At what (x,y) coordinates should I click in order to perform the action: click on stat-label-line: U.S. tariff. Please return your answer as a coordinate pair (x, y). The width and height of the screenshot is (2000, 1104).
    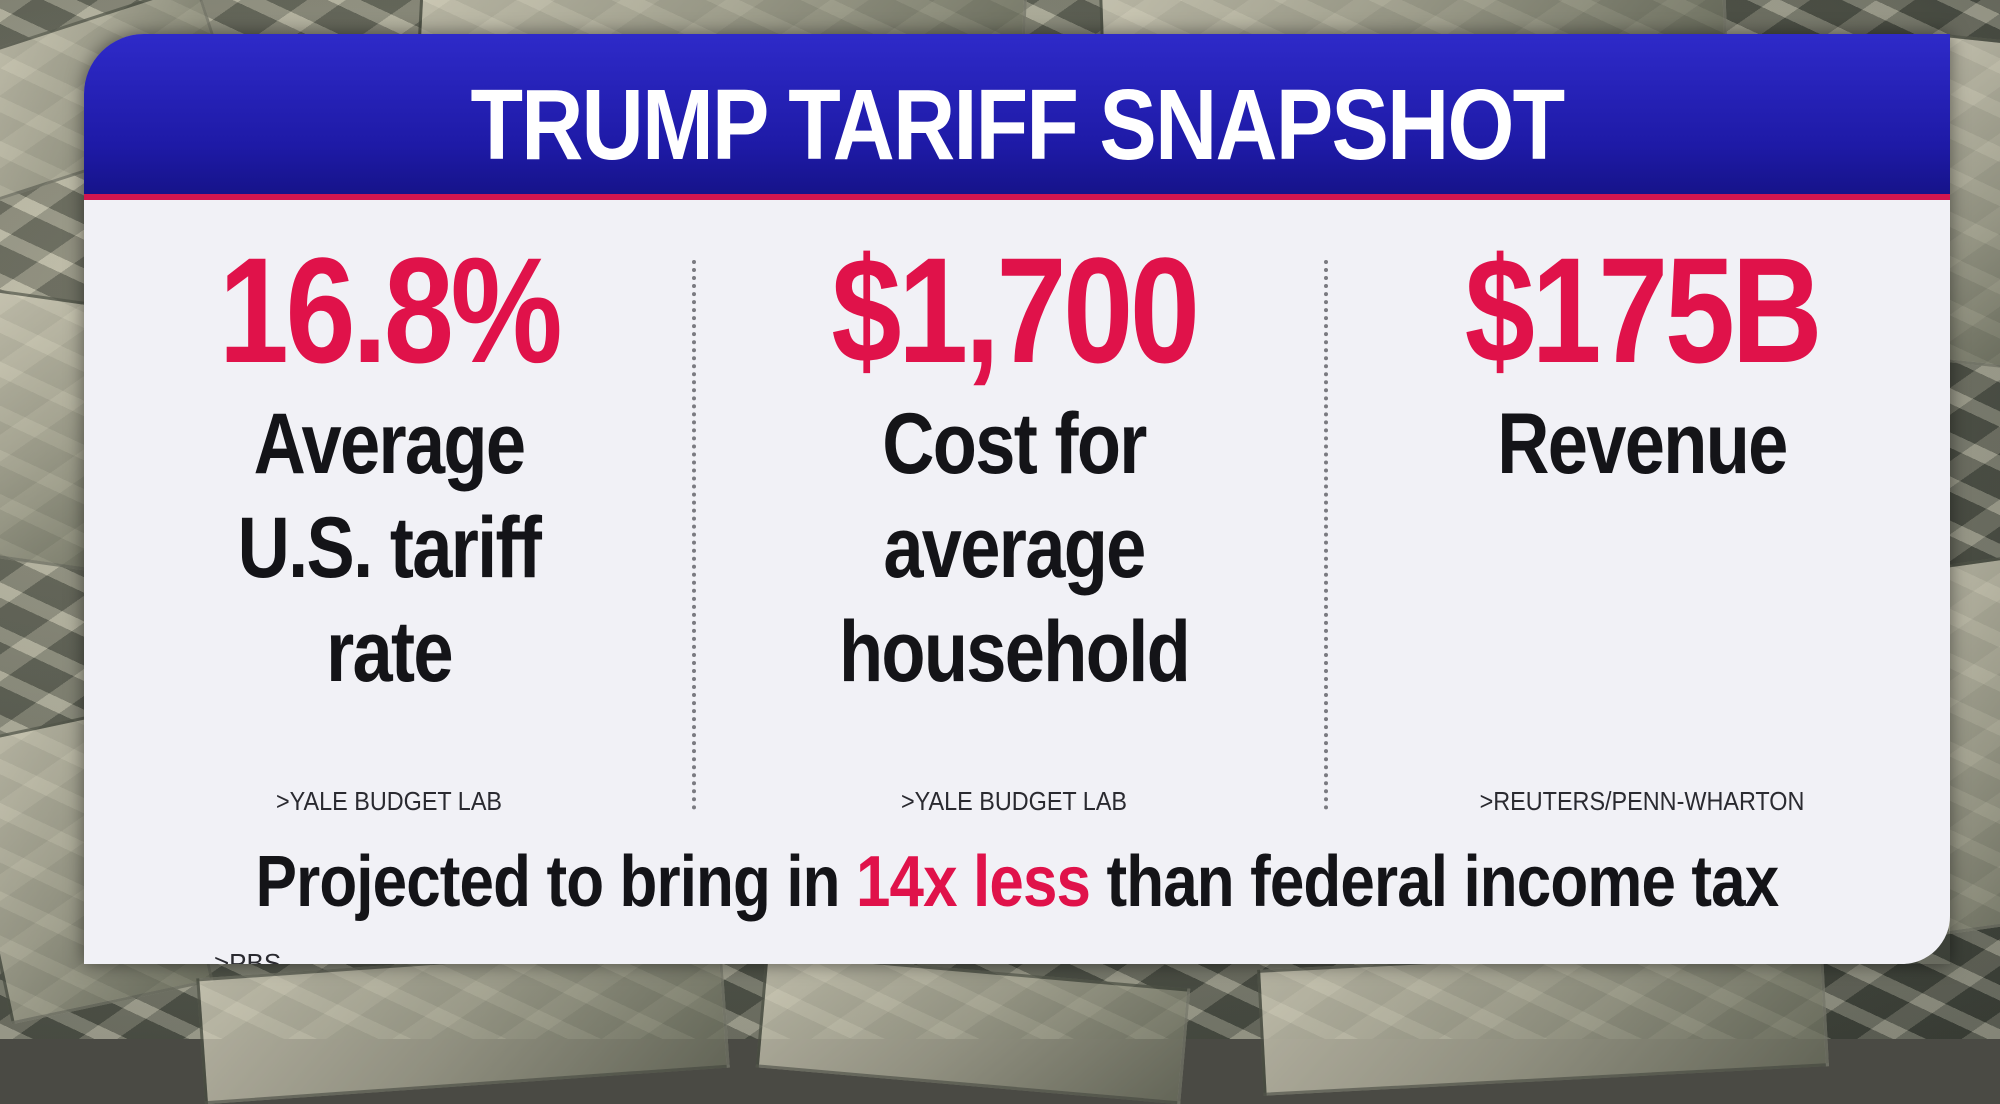
    Looking at the image, I should click on (389, 548).